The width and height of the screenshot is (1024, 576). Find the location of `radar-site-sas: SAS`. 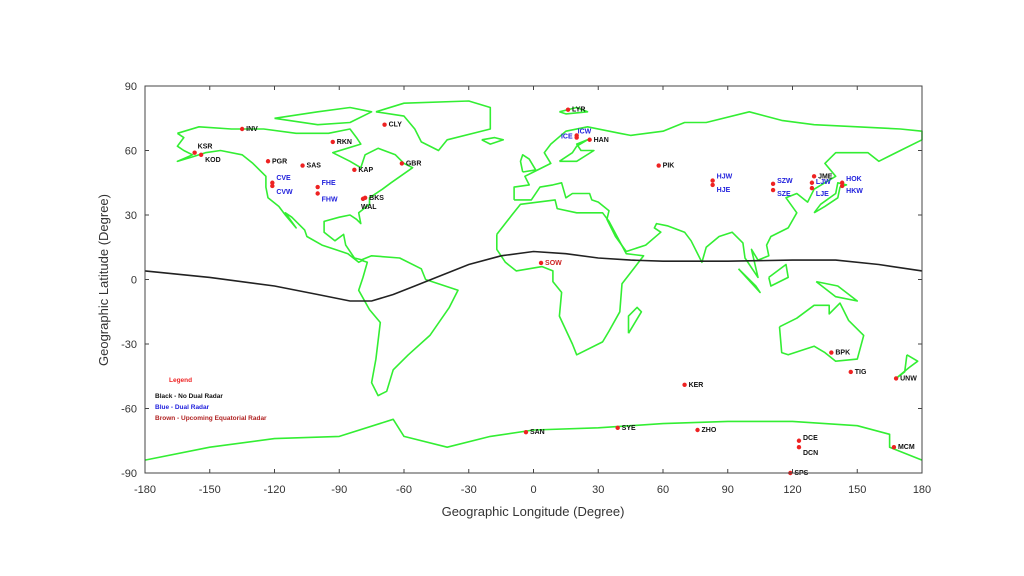

radar-site-sas: SAS is located at coordinates (310, 166).